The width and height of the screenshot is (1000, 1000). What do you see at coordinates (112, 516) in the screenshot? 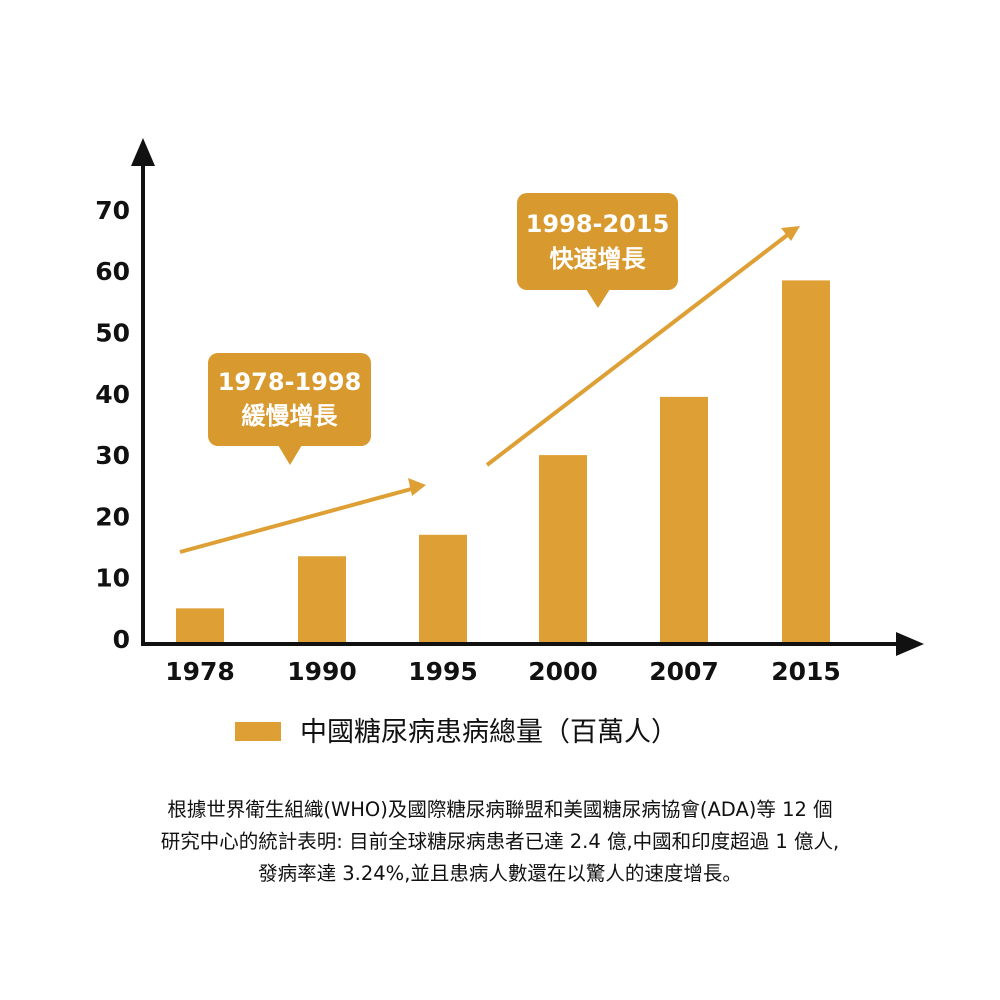
I see `y-tick-label: 20` at bounding box center [112, 516].